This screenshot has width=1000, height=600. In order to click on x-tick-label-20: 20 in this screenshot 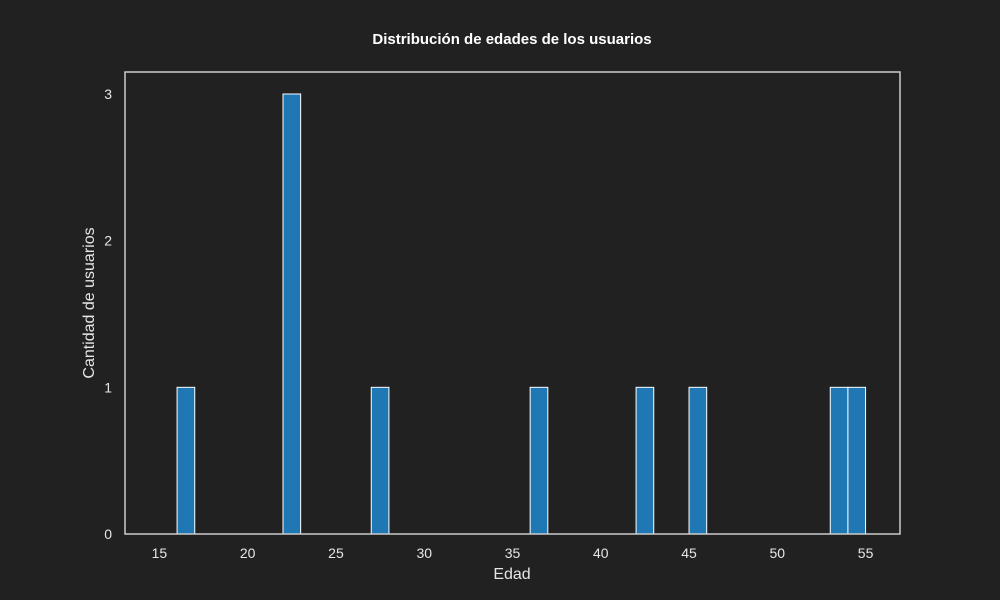, I will do `click(248, 553)`.